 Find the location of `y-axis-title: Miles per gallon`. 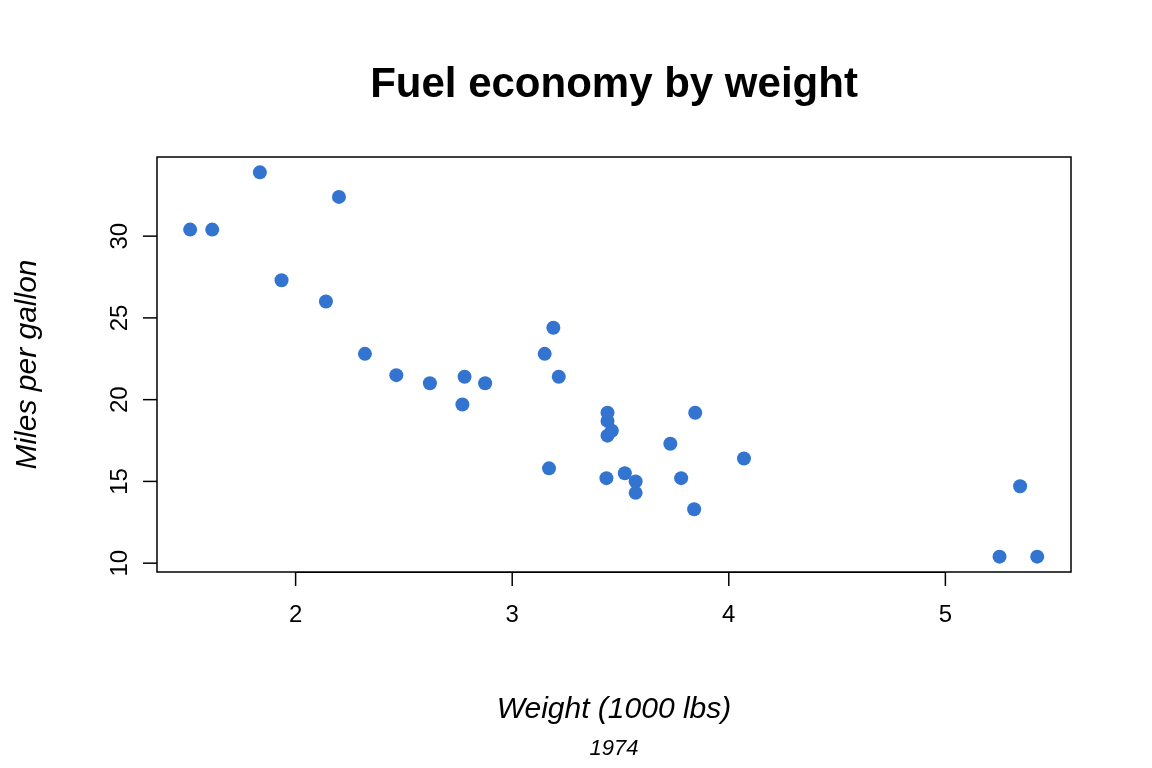

y-axis-title: Miles per gallon is located at coordinates (25, 364).